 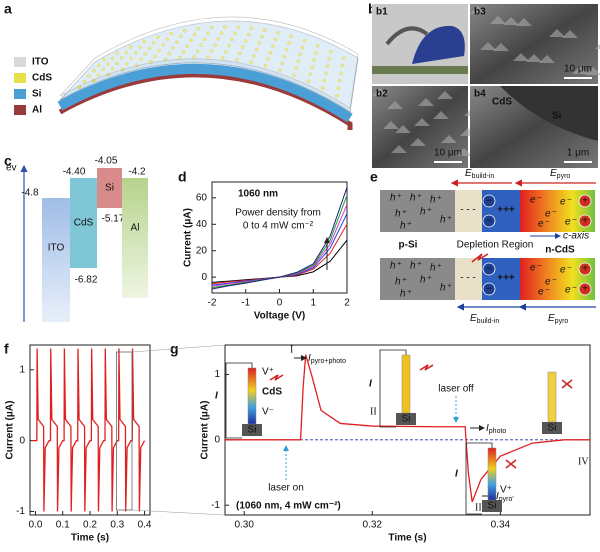 What do you see at coordinates (552, 428) in the screenshot?
I see `inset-si` at bounding box center [552, 428].